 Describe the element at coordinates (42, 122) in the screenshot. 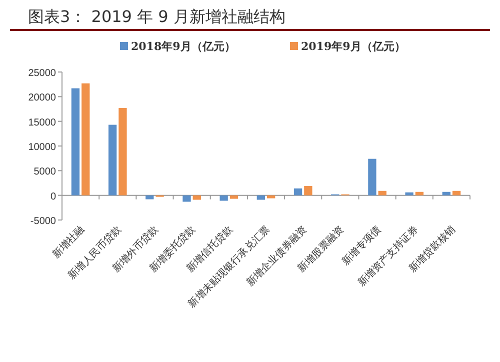

I see `y-tick-label: 15000` at that location.